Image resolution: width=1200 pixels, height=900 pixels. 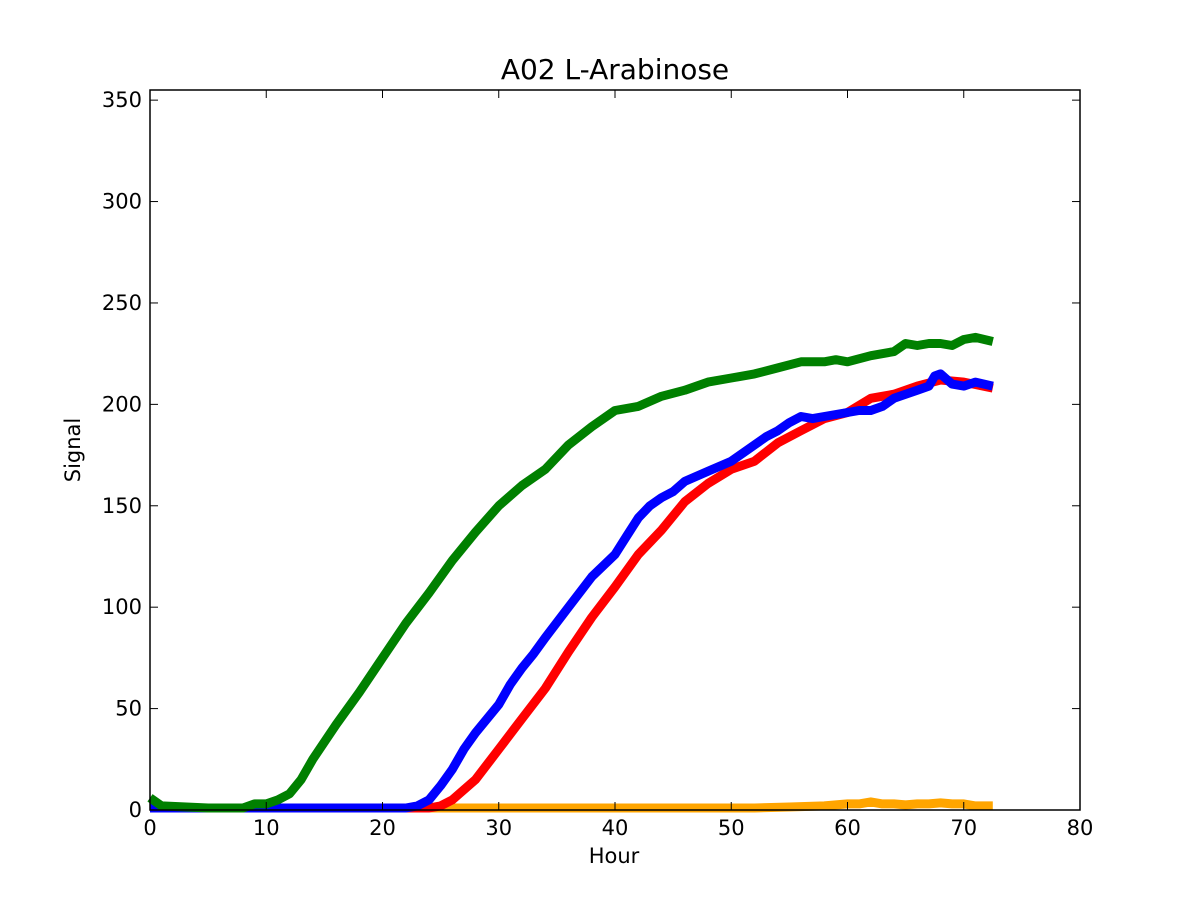 I want to click on y-axis-label: Signal, so click(x=73, y=450).